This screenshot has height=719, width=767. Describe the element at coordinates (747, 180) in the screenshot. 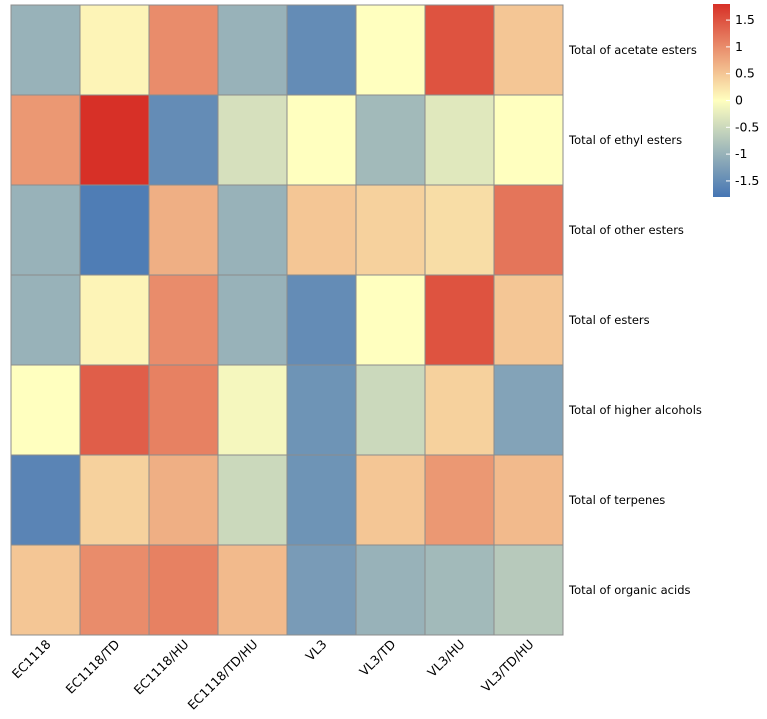

I see `colorbar-tick-label: -1.5` at that location.